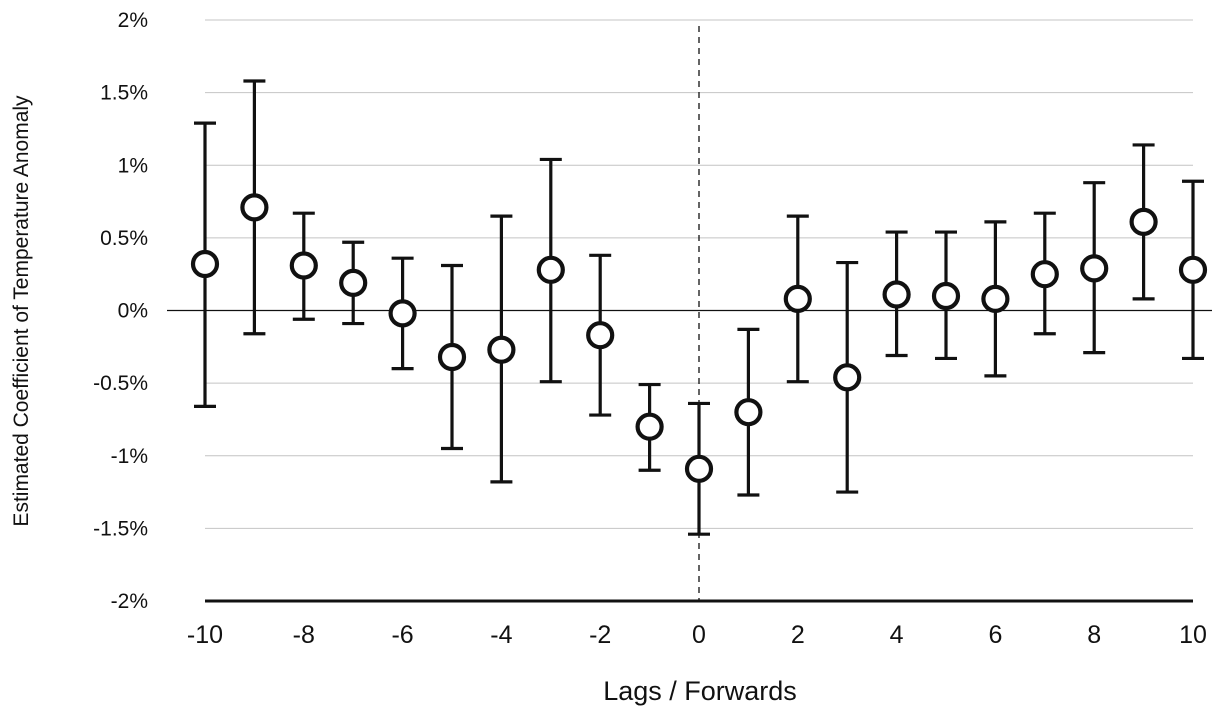 The width and height of the screenshot is (1220, 711). What do you see at coordinates (1193, 635) in the screenshot?
I see `x-tick-label: 10` at bounding box center [1193, 635].